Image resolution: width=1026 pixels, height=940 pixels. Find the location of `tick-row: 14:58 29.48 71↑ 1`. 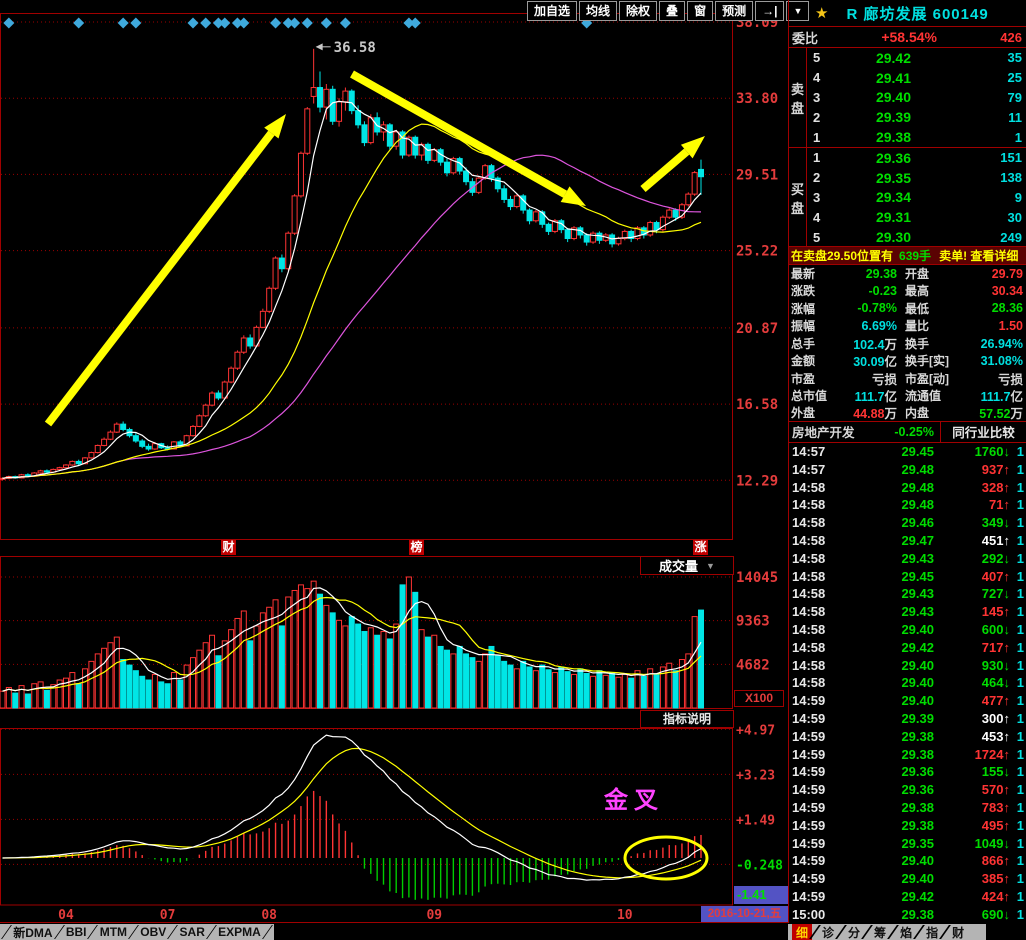

tick-row: 14:58 29.48 71↑ 1 is located at coordinates (907, 505).